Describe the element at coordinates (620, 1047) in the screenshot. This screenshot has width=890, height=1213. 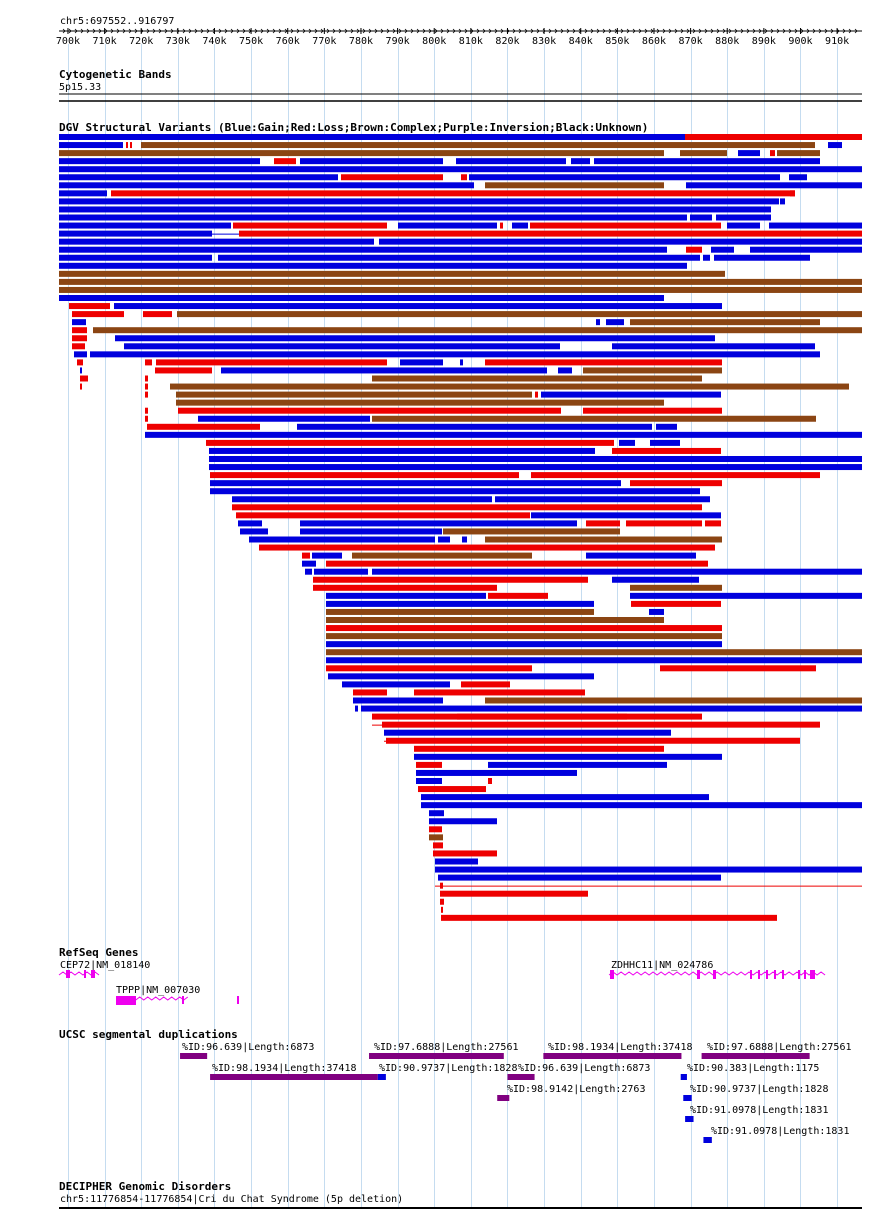
I see `segdup-label: %ID:98.1934|Length:37418` at that location.